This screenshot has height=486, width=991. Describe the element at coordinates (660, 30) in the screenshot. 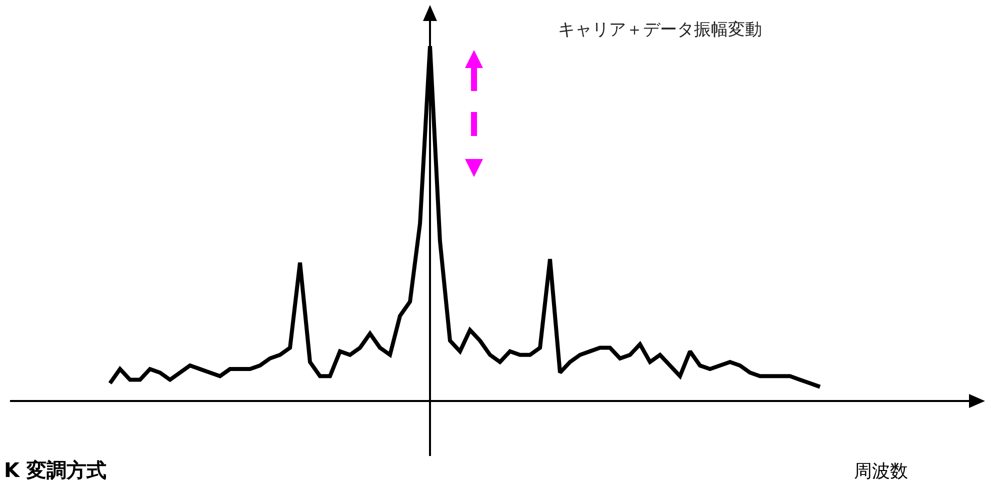

I see `text: キャリア＋データ振幅変動` at that location.